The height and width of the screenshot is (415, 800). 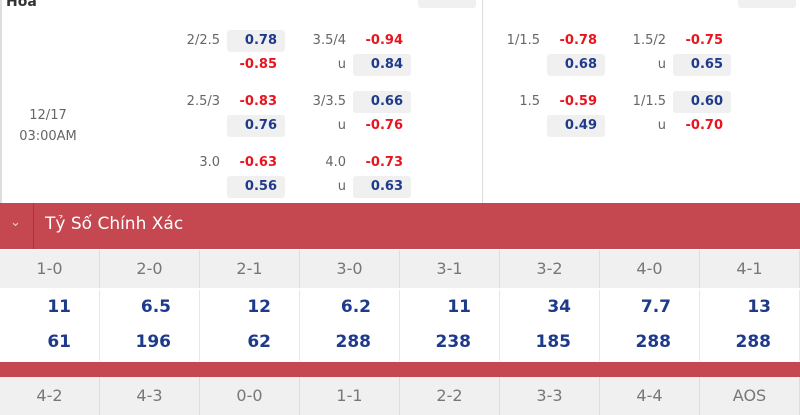 I want to click on score-label: 3-3, so click(x=550, y=396).